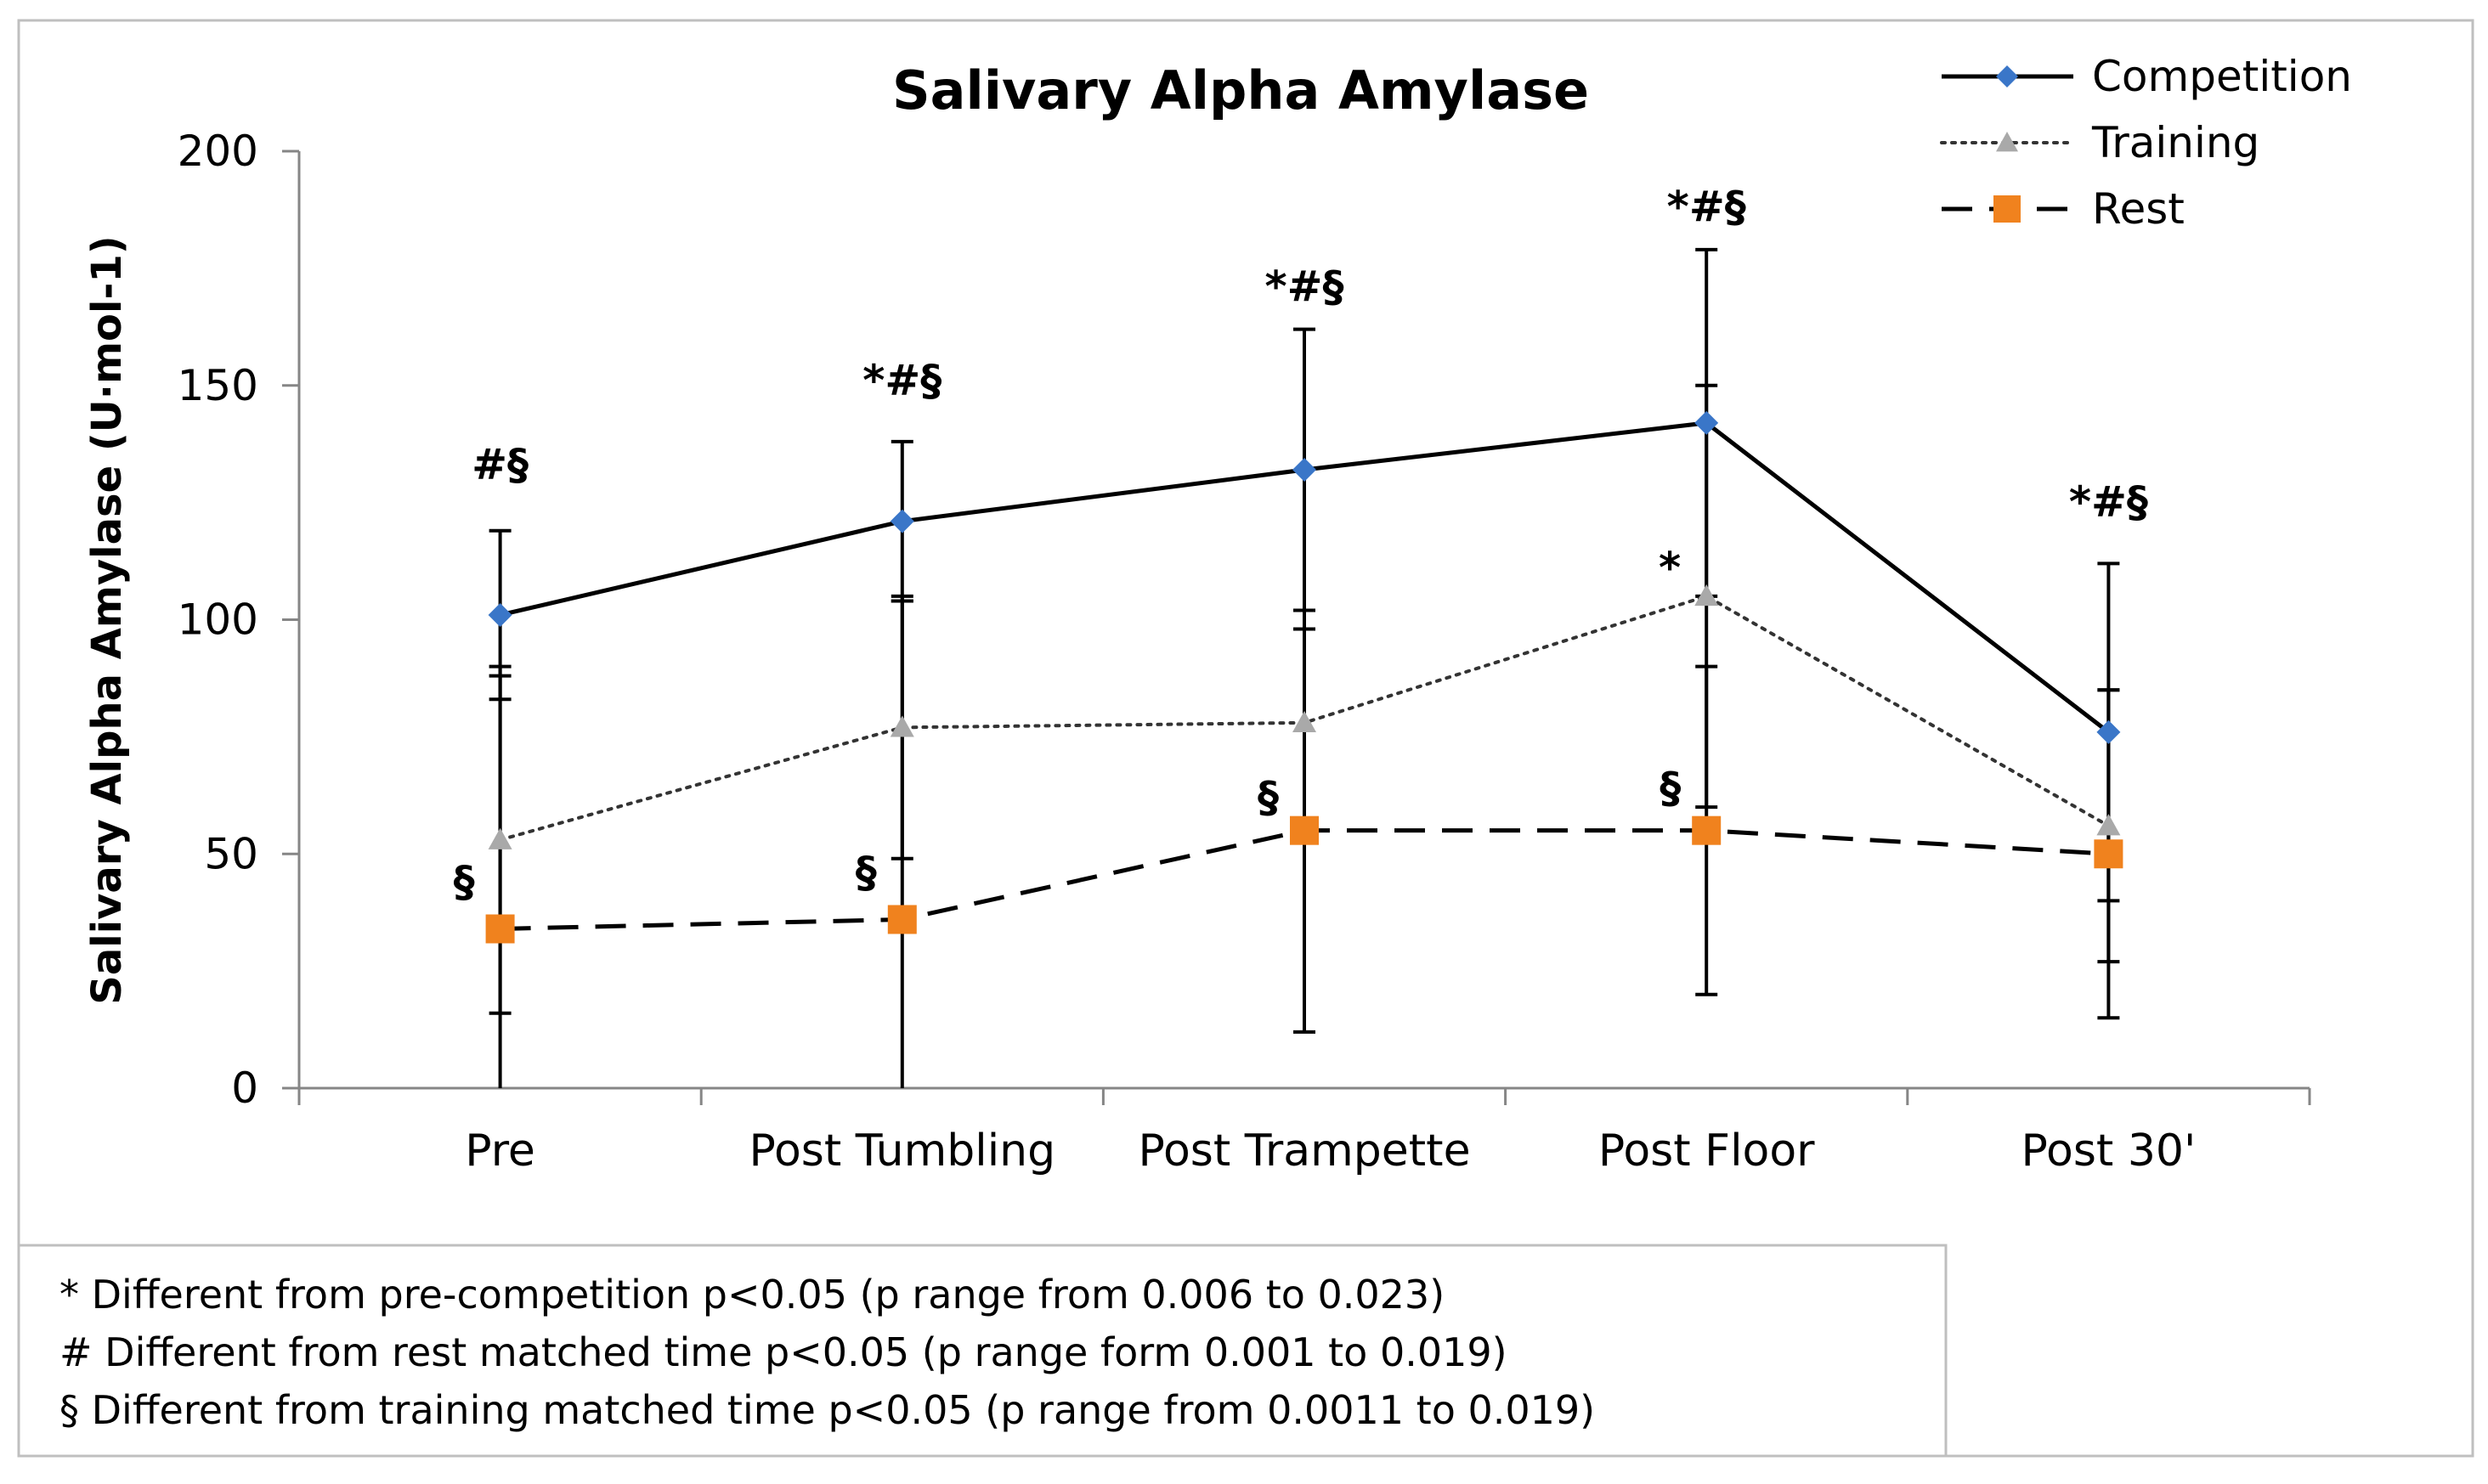 The image size is (2488, 1484). Describe the element at coordinates (218, 620) in the screenshot. I see `y-tick-label: 100` at that location.